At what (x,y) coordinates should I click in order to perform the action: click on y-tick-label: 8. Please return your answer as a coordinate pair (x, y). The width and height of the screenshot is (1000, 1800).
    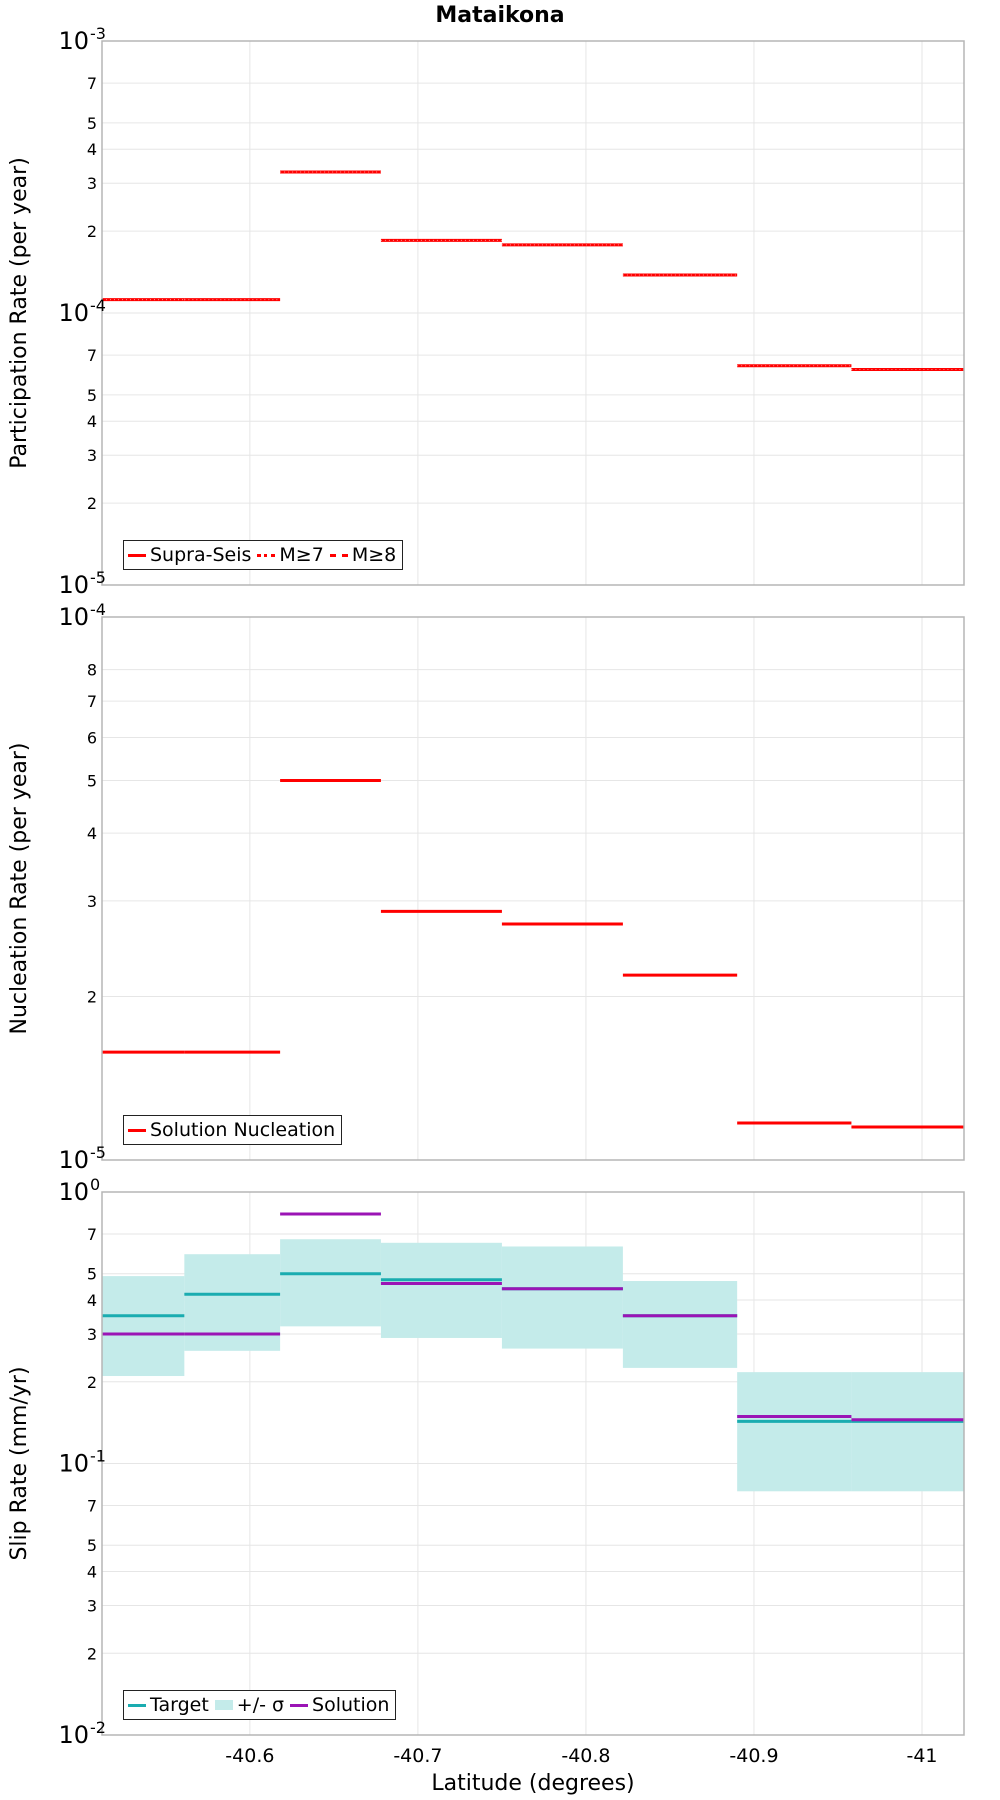
    Looking at the image, I should click on (92, 670).